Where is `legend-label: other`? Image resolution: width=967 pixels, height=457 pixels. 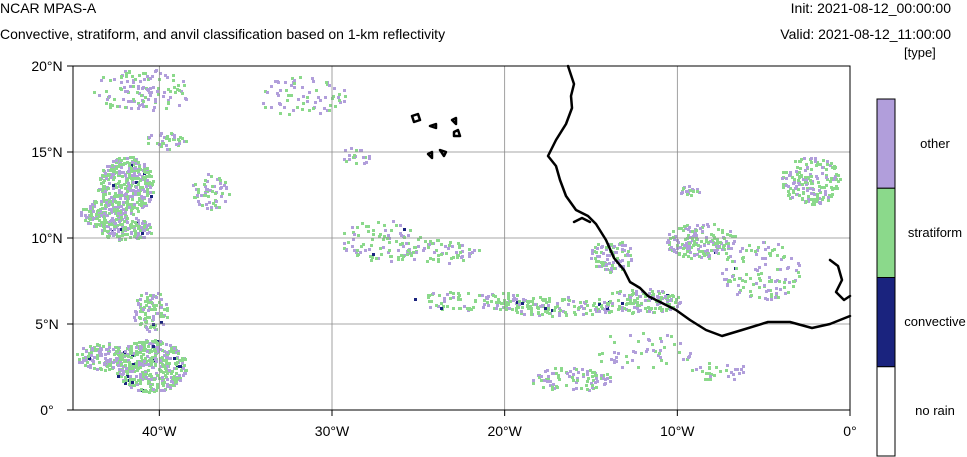 legend-label: other is located at coordinates (935, 143).